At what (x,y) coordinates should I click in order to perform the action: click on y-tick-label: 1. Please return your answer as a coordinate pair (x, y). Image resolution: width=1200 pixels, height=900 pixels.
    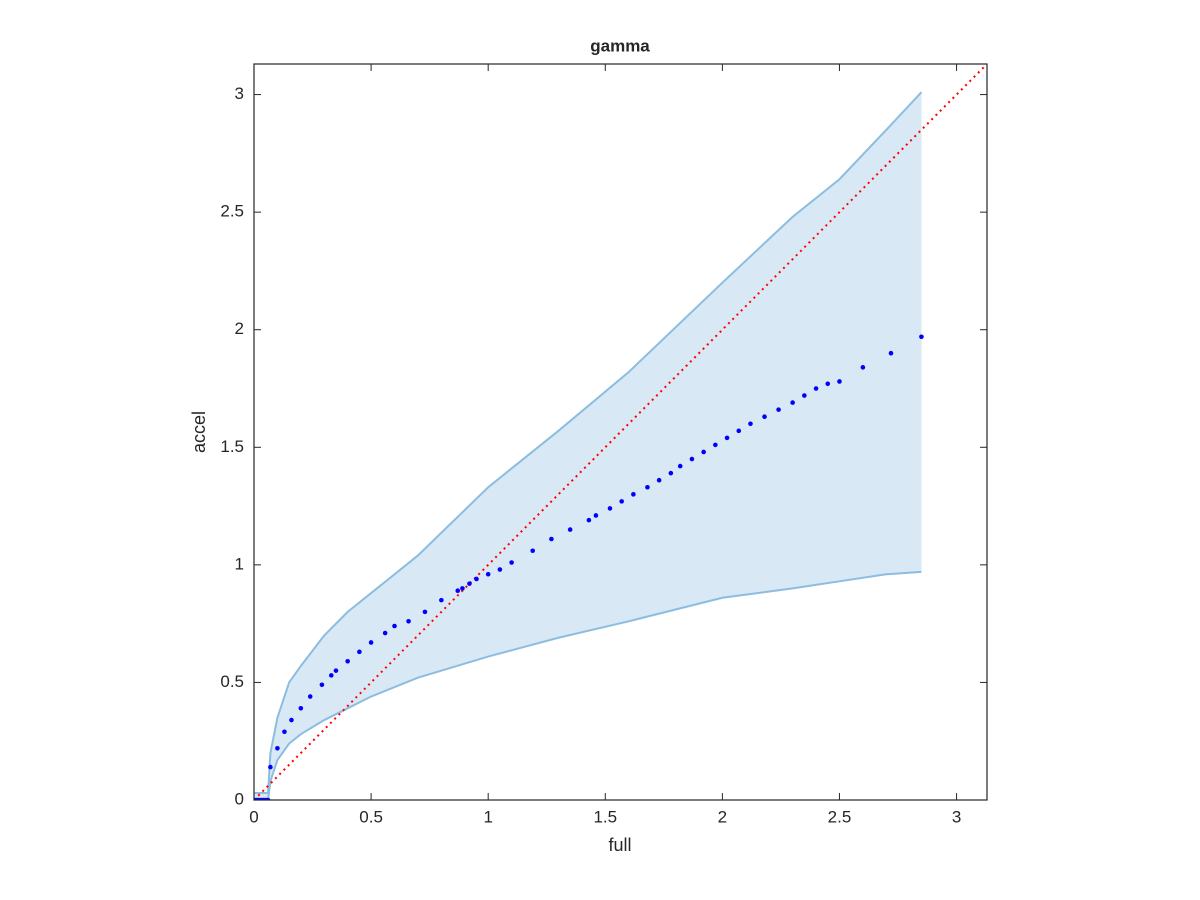
    Looking at the image, I should click on (239, 563).